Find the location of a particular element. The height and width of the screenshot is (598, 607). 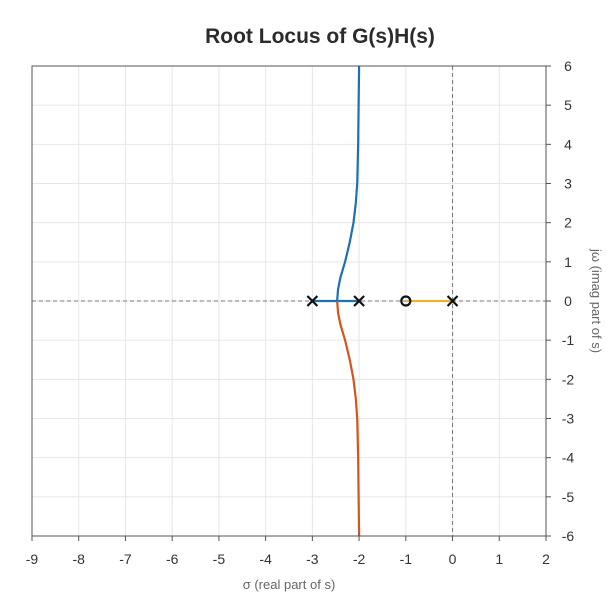

x-tick-label: -4 is located at coordinates (265, 559).